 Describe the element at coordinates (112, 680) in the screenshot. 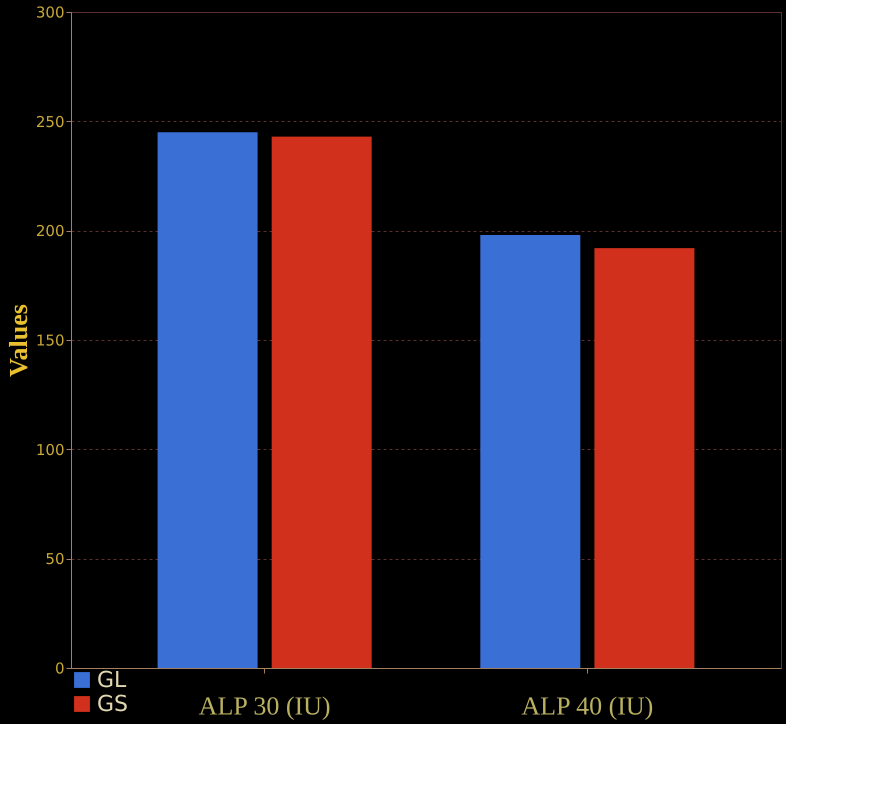

I see `legend-label: GL` at that location.